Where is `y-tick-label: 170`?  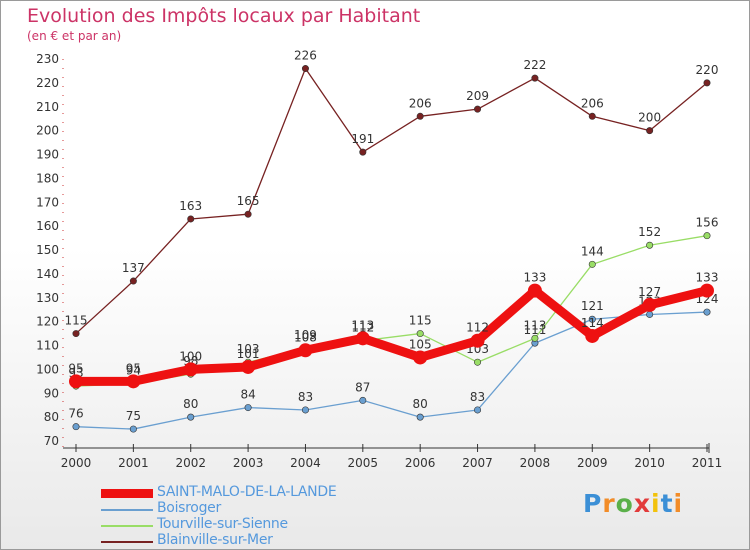
y-tick-label: 170 is located at coordinates (47, 202).